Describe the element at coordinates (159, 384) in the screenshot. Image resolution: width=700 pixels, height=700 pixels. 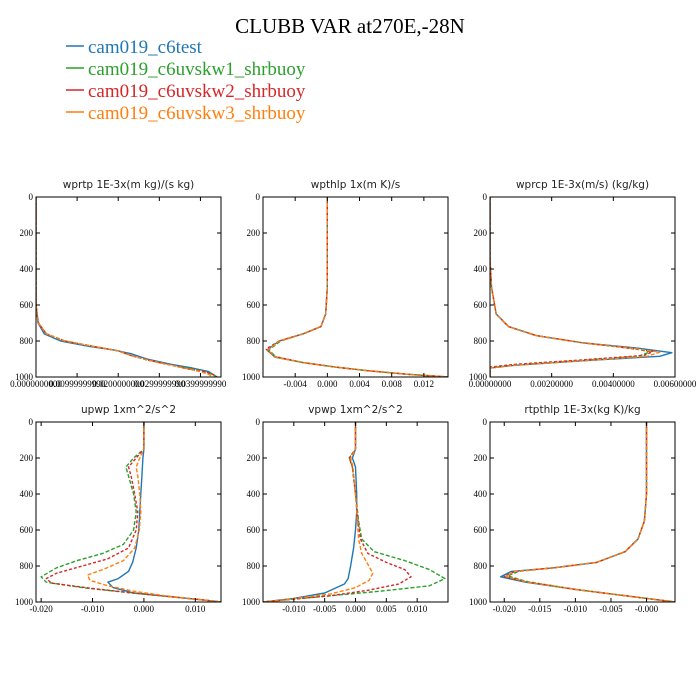
I see `x-tick-label: 0.0299999990` at that location.